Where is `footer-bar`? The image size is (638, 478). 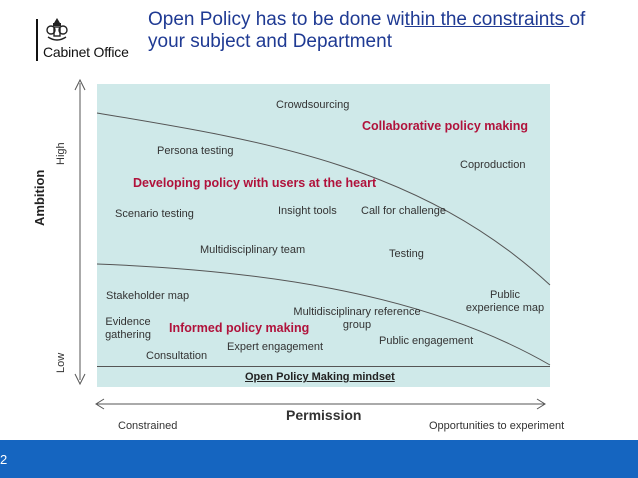 footer-bar is located at coordinates (319, 459).